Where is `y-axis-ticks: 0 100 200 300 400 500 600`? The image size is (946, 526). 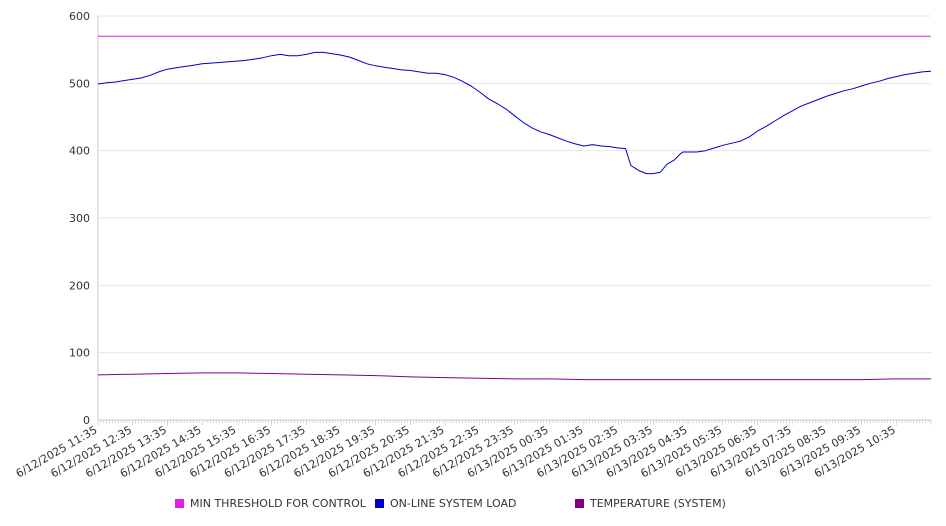
y-axis-ticks: 0 100 200 300 400 500 600 is located at coordinates (79, 218).